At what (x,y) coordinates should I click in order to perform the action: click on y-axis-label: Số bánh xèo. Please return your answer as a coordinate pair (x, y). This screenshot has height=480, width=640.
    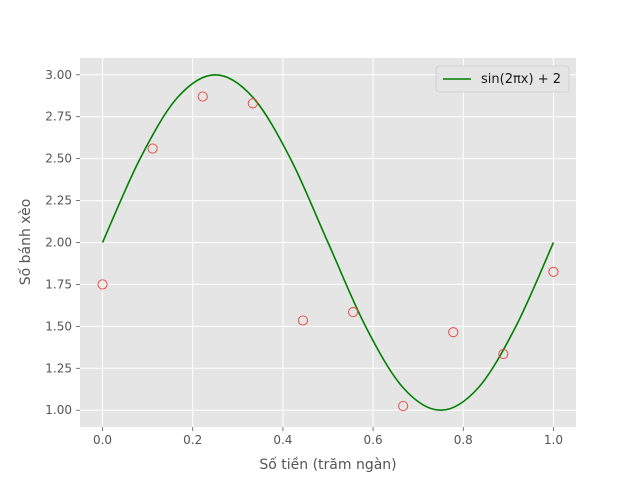
    Looking at the image, I should click on (25, 242).